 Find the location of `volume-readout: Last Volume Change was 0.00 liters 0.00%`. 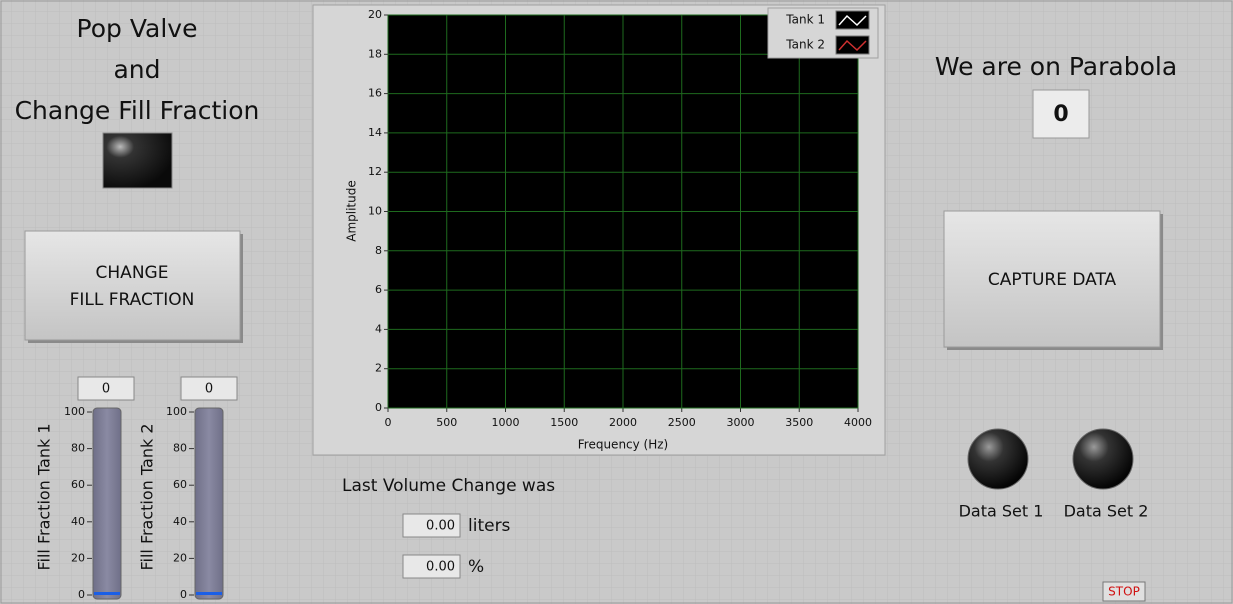

volume-readout: Last Volume Change was 0.00 liters 0.00% is located at coordinates (448, 527).